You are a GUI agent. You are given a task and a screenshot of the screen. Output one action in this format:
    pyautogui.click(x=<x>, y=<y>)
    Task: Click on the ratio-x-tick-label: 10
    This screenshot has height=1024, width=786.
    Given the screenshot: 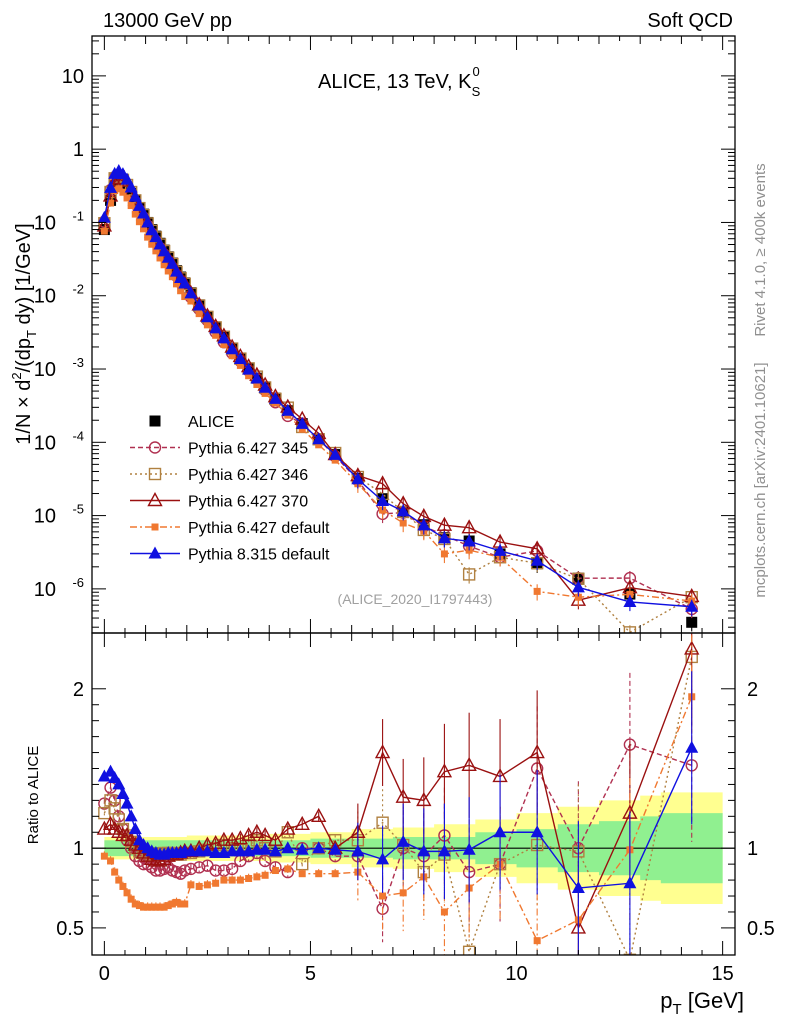 What is the action you would take?
    pyautogui.click(x=516, y=974)
    